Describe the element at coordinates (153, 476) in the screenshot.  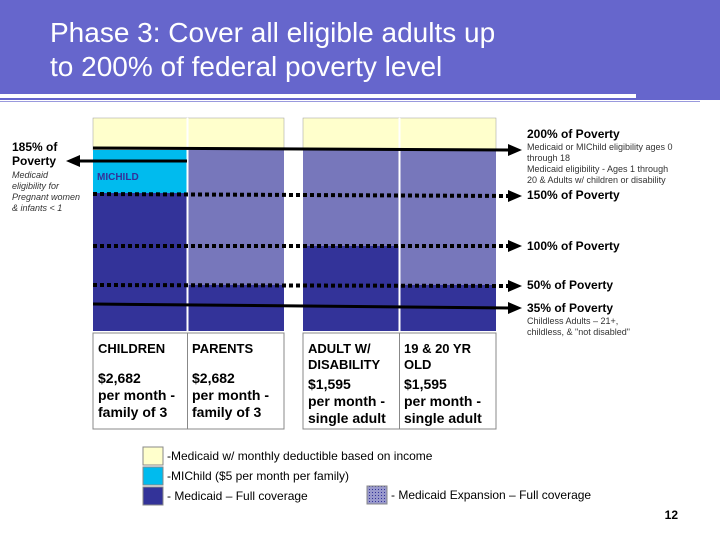
I see `legend-swatch-michild` at that location.